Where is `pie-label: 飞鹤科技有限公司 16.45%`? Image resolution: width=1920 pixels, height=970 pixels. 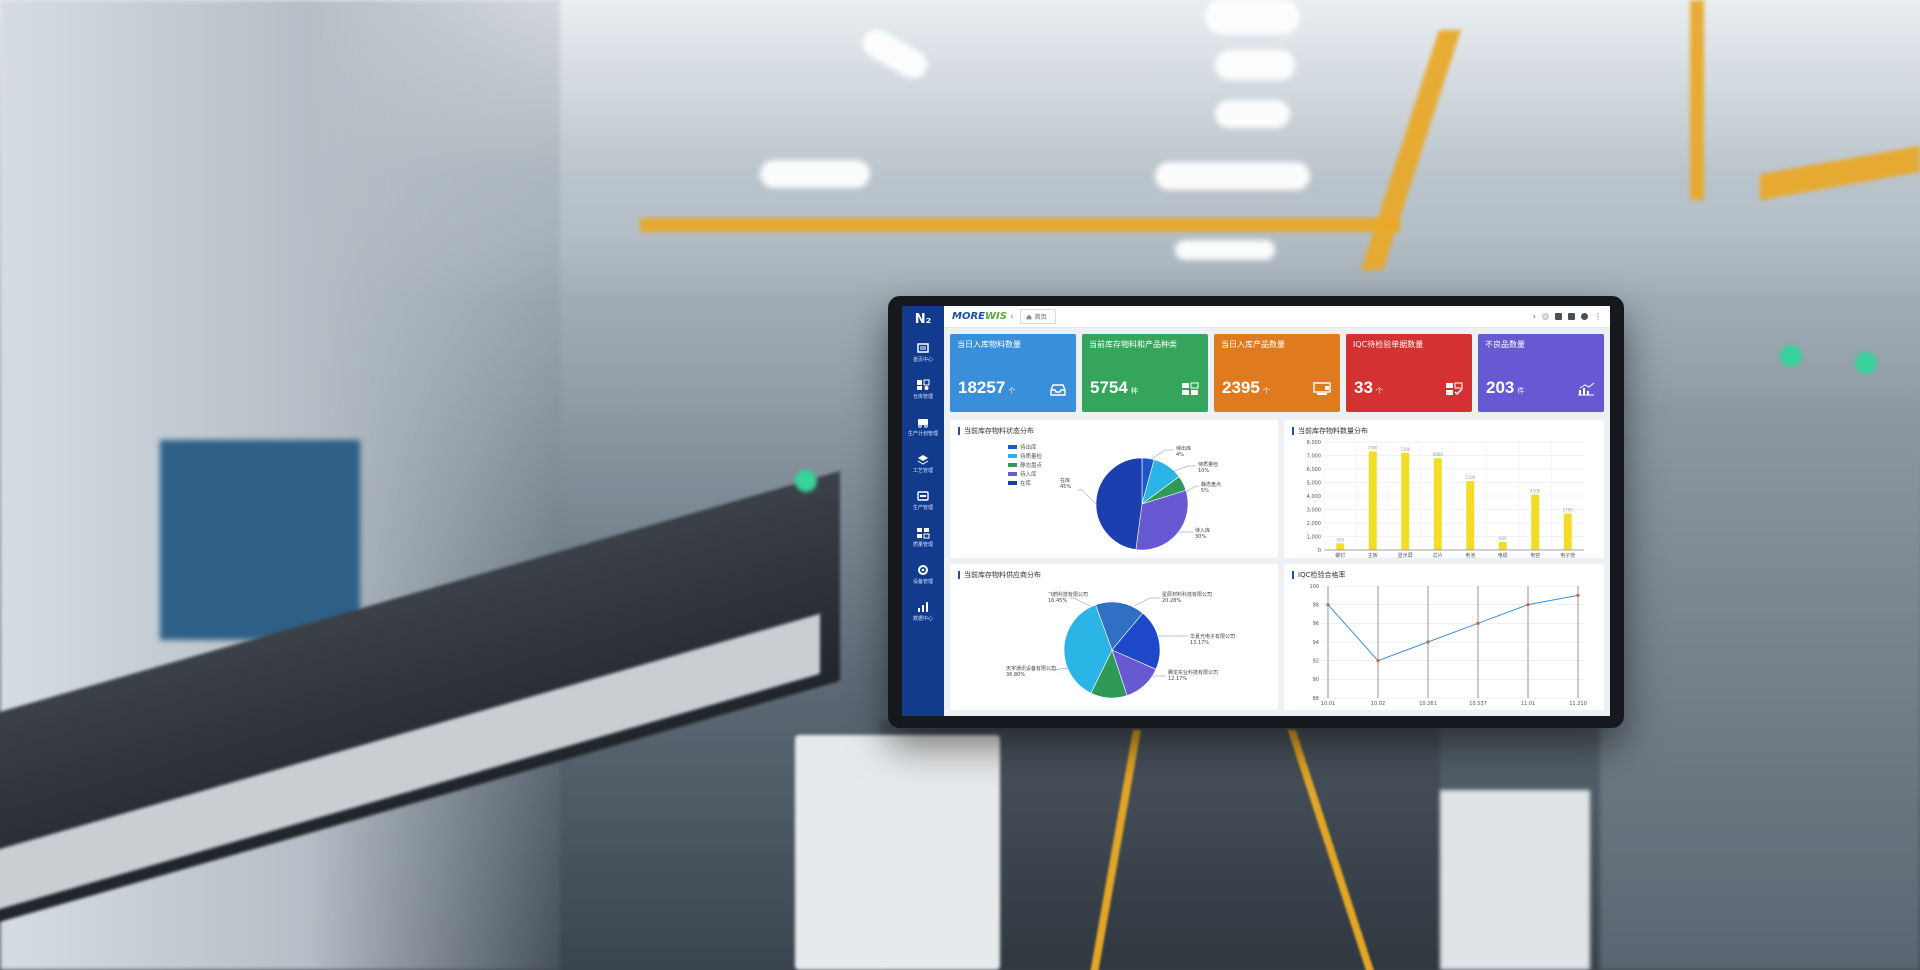 pie-label: 飞鹤科技有限公司 16.45% is located at coordinates (1068, 598).